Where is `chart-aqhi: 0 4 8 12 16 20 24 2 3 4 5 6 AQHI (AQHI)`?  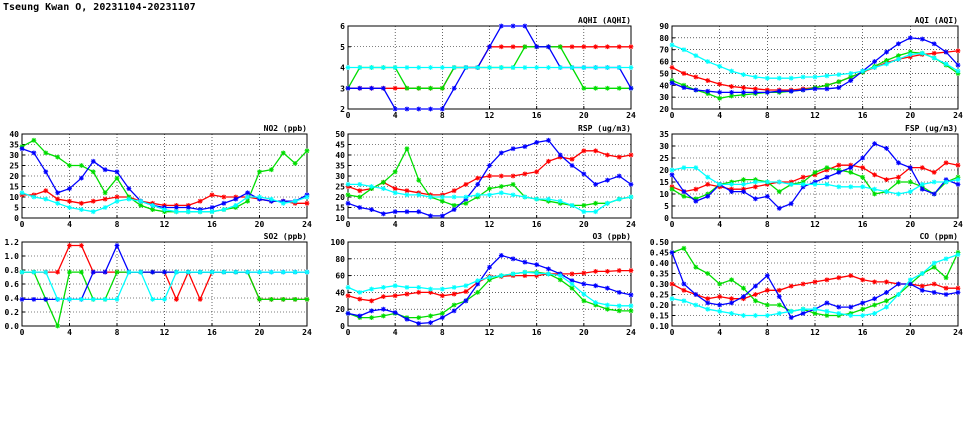
chart-aqhi: 0 4 8 12 16 20 24 2 3 4 5 6 AQHI (AQHI) is located at coordinates (488, 68).